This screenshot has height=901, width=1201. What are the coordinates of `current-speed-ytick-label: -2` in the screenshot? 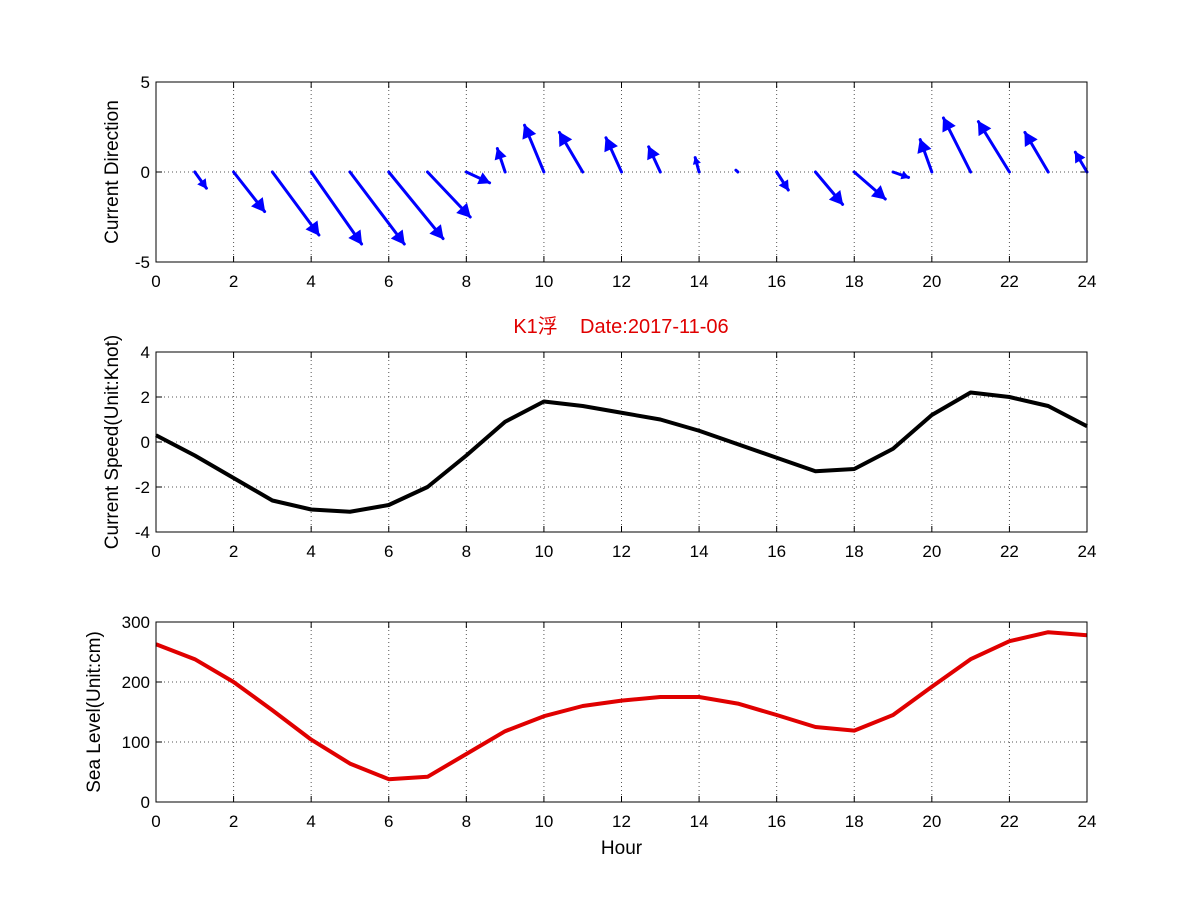 It's located at (142, 487).